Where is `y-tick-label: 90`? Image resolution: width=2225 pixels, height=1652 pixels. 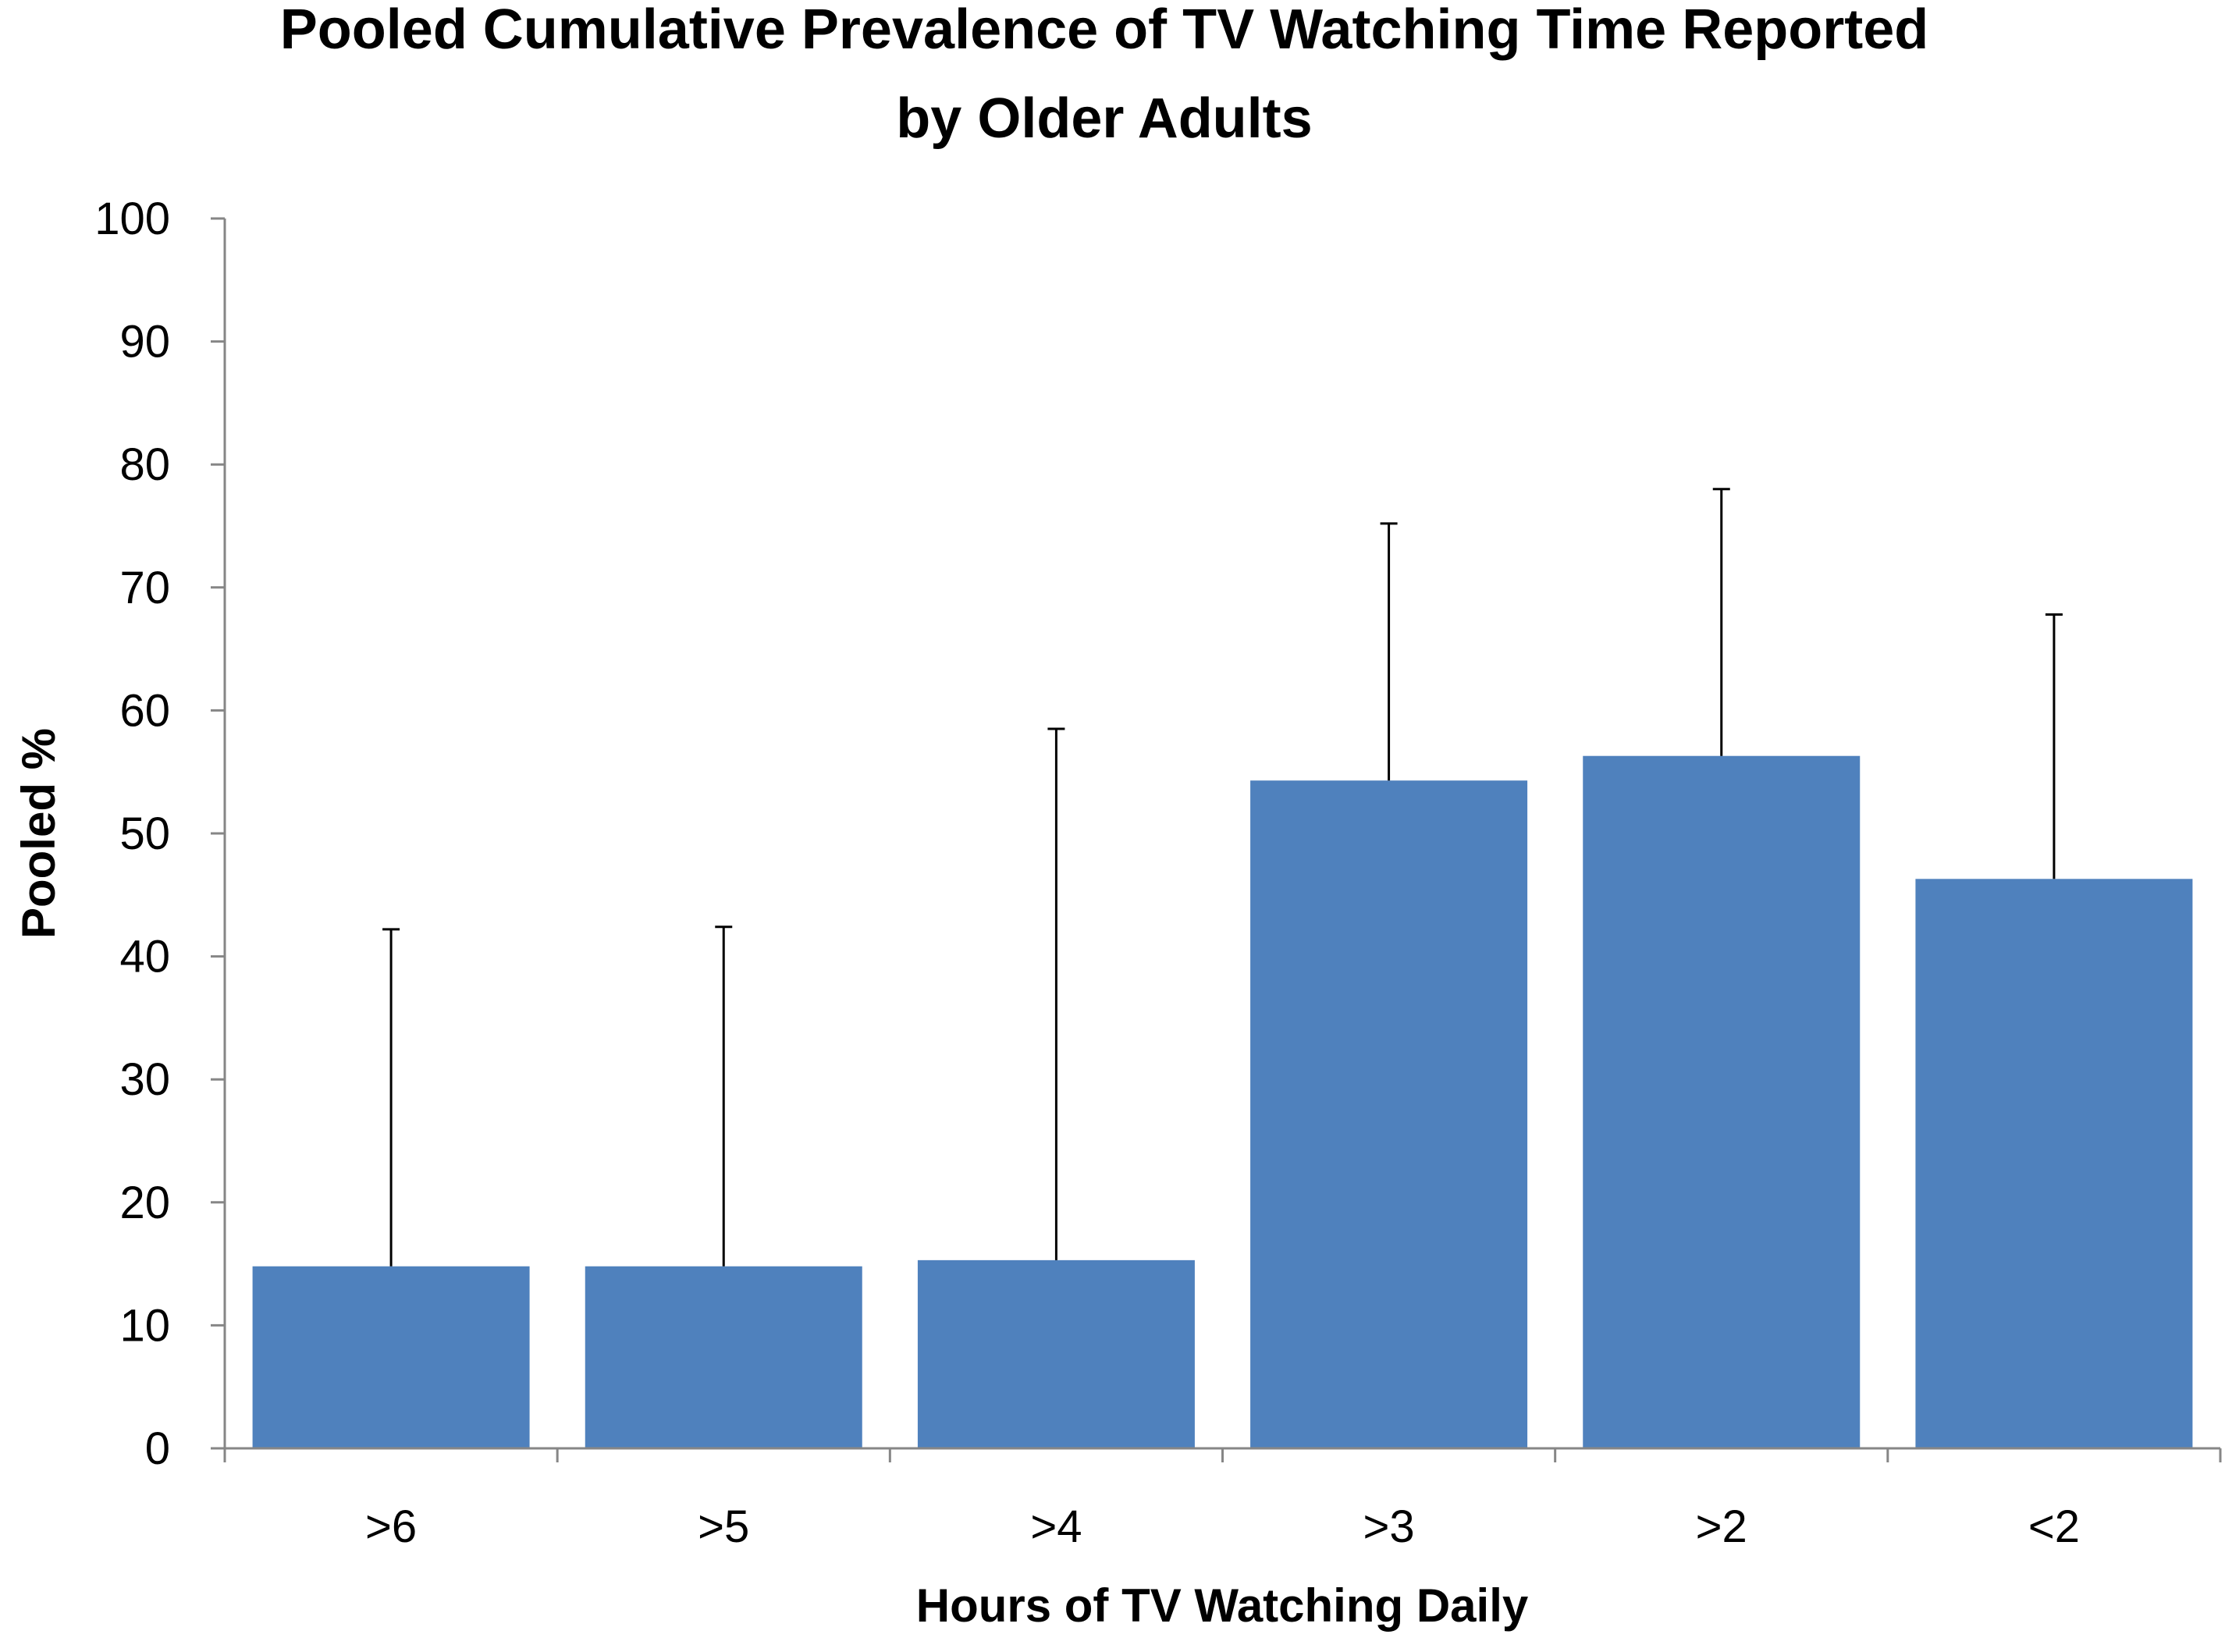
y-tick-label: 90 is located at coordinates (144, 343).